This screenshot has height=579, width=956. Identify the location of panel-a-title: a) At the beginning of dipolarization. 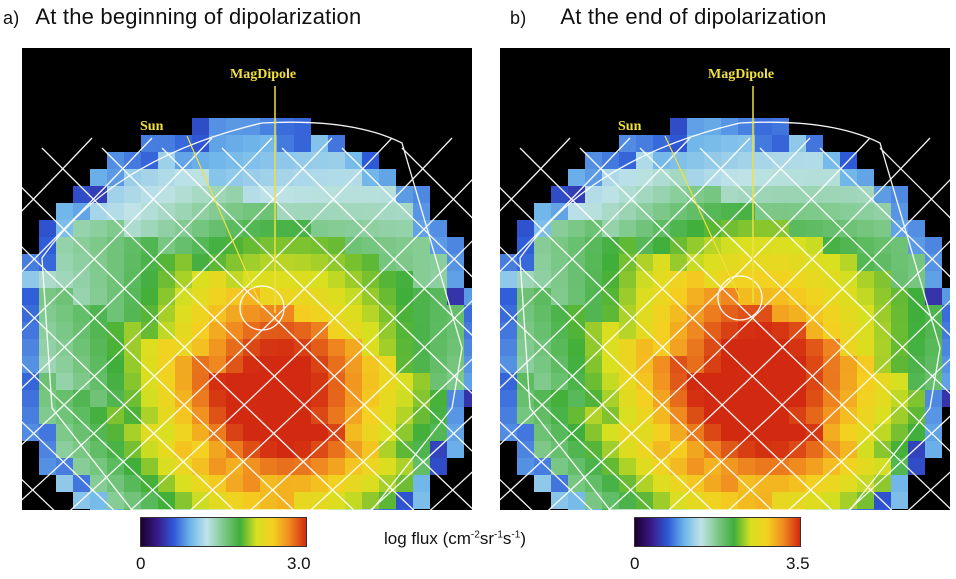
(182, 17).